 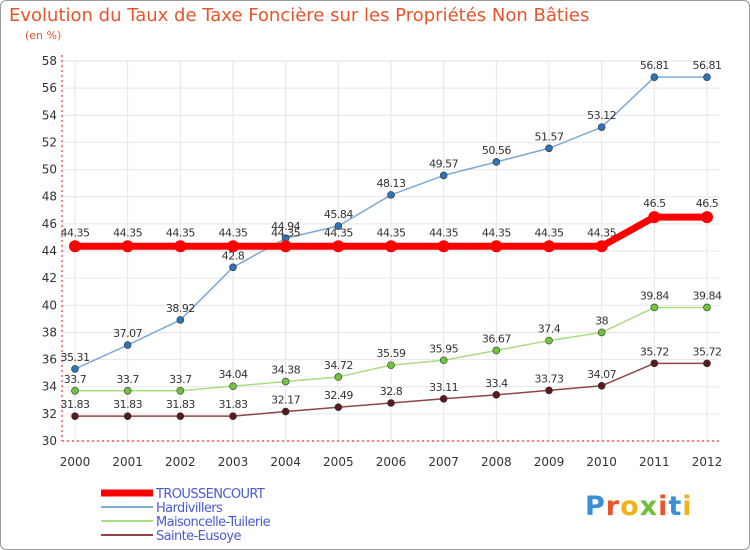 What do you see at coordinates (707, 462) in the screenshot?
I see `x-tick-label: 2012` at bounding box center [707, 462].